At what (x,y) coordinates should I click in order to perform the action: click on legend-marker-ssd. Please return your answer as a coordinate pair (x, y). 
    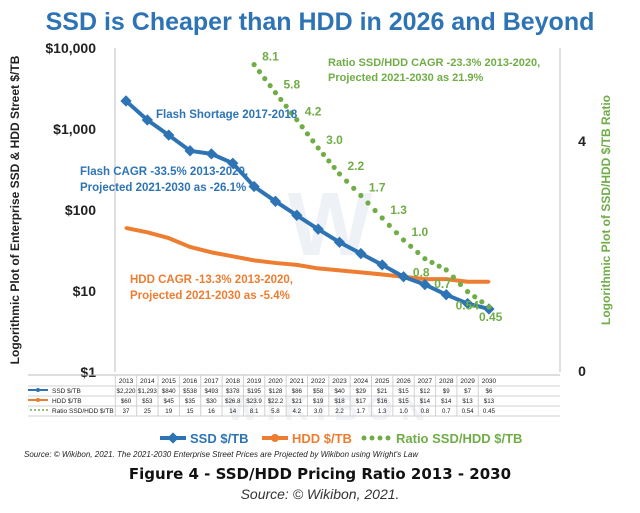
    Looking at the image, I should click on (173, 438).